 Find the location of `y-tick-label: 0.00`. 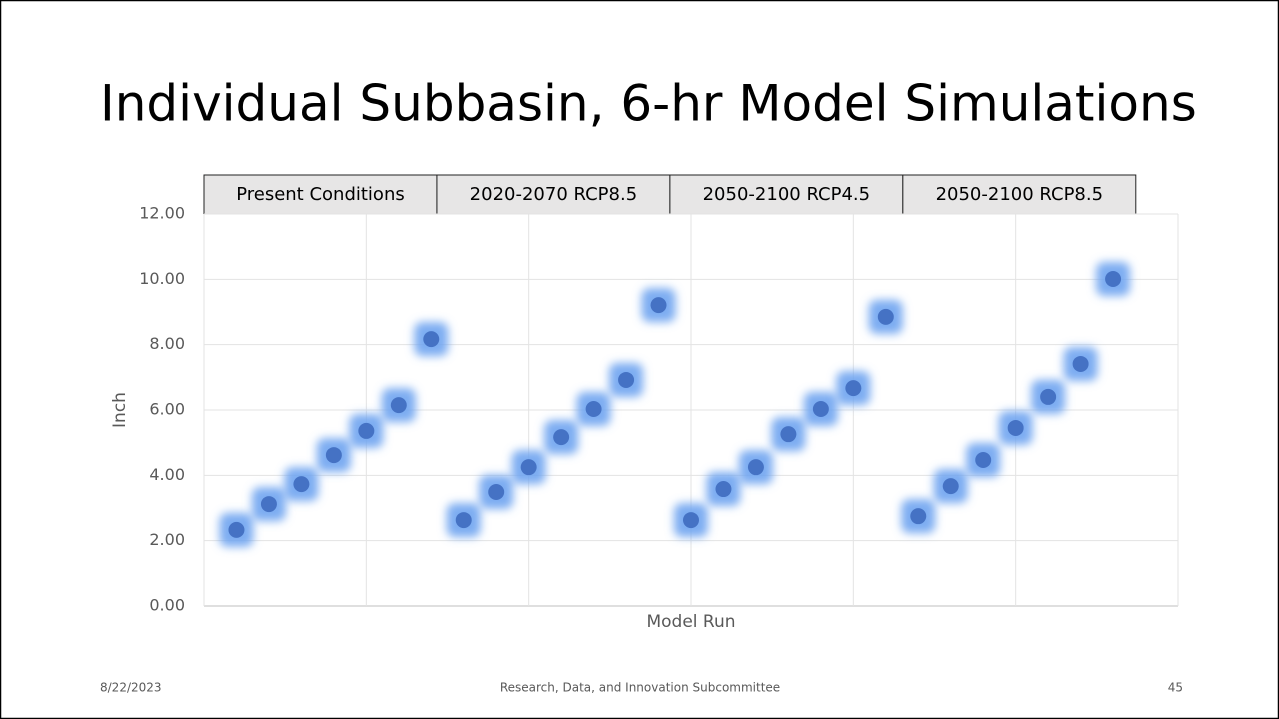

y-tick-label: 0.00 is located at coordinates (167, 605).